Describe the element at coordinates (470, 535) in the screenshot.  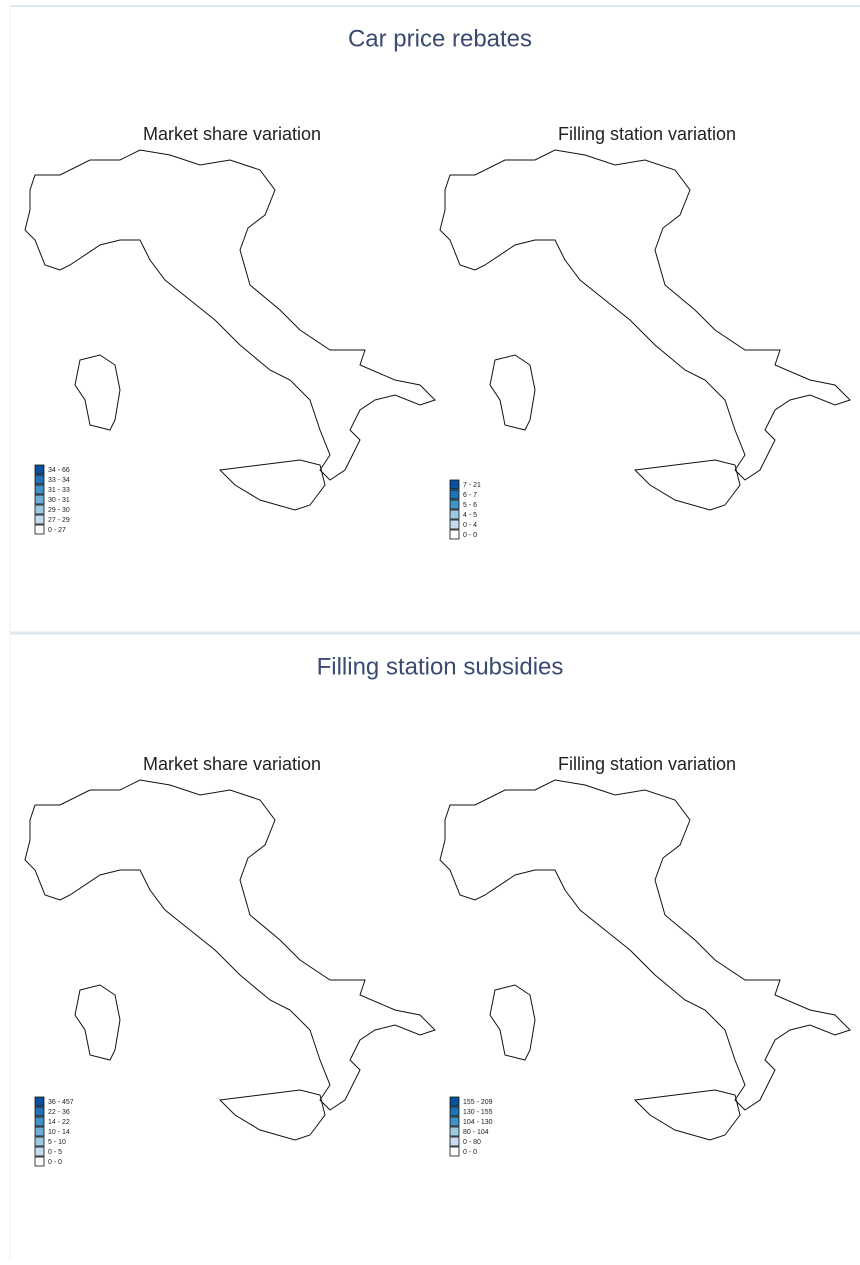
I see `legend-label: 0 - 0` at that location.